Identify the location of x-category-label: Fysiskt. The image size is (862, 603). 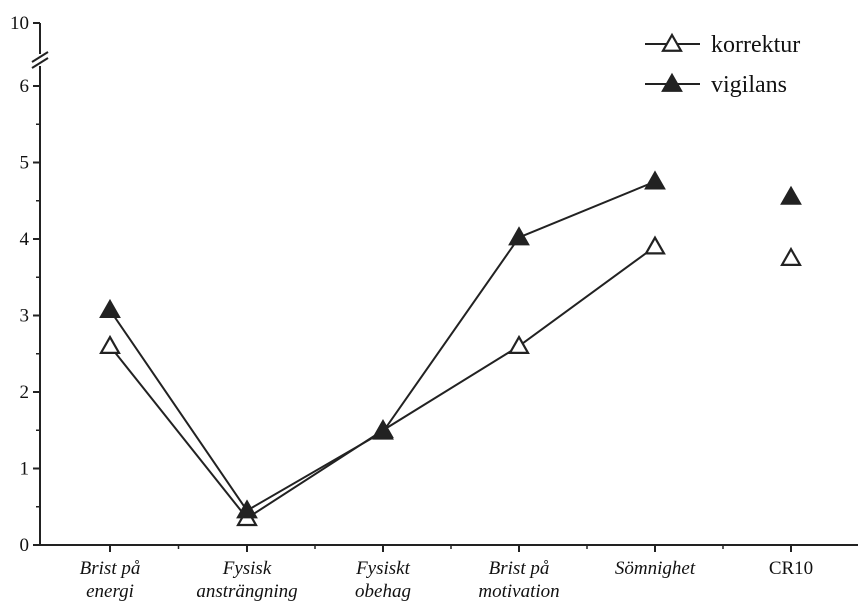
(383, 568).